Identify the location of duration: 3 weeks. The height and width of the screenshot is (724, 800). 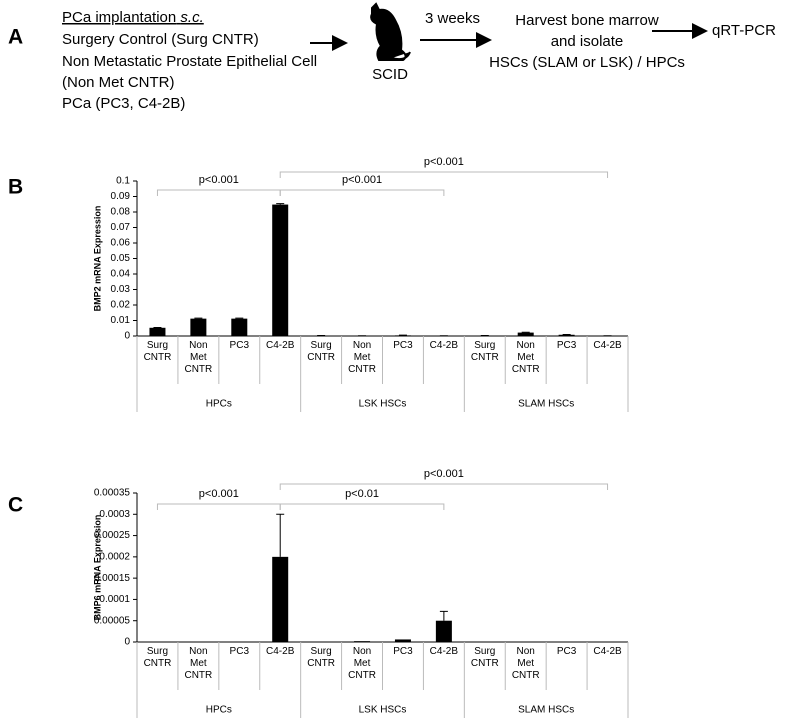
(452, 18).